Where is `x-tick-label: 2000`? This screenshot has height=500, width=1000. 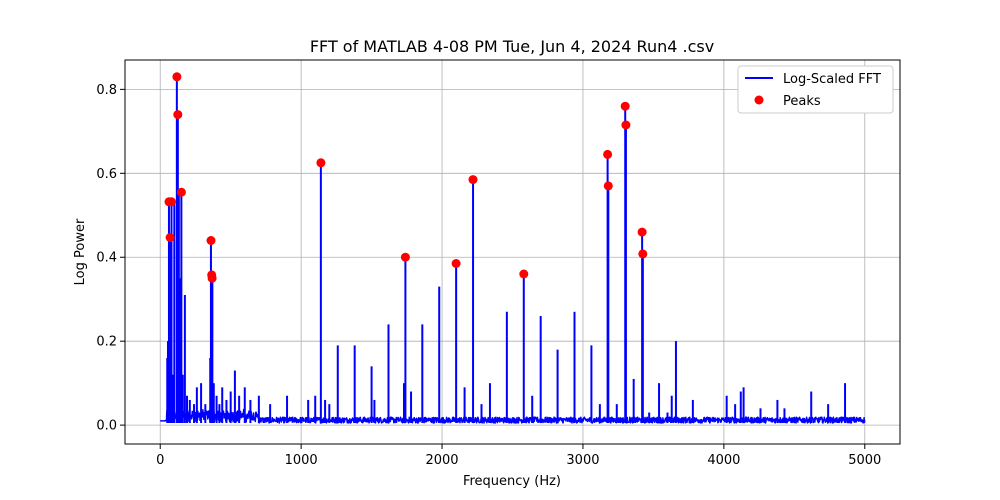
x-tick-label: 2000 is located at coordinates (441, 460).